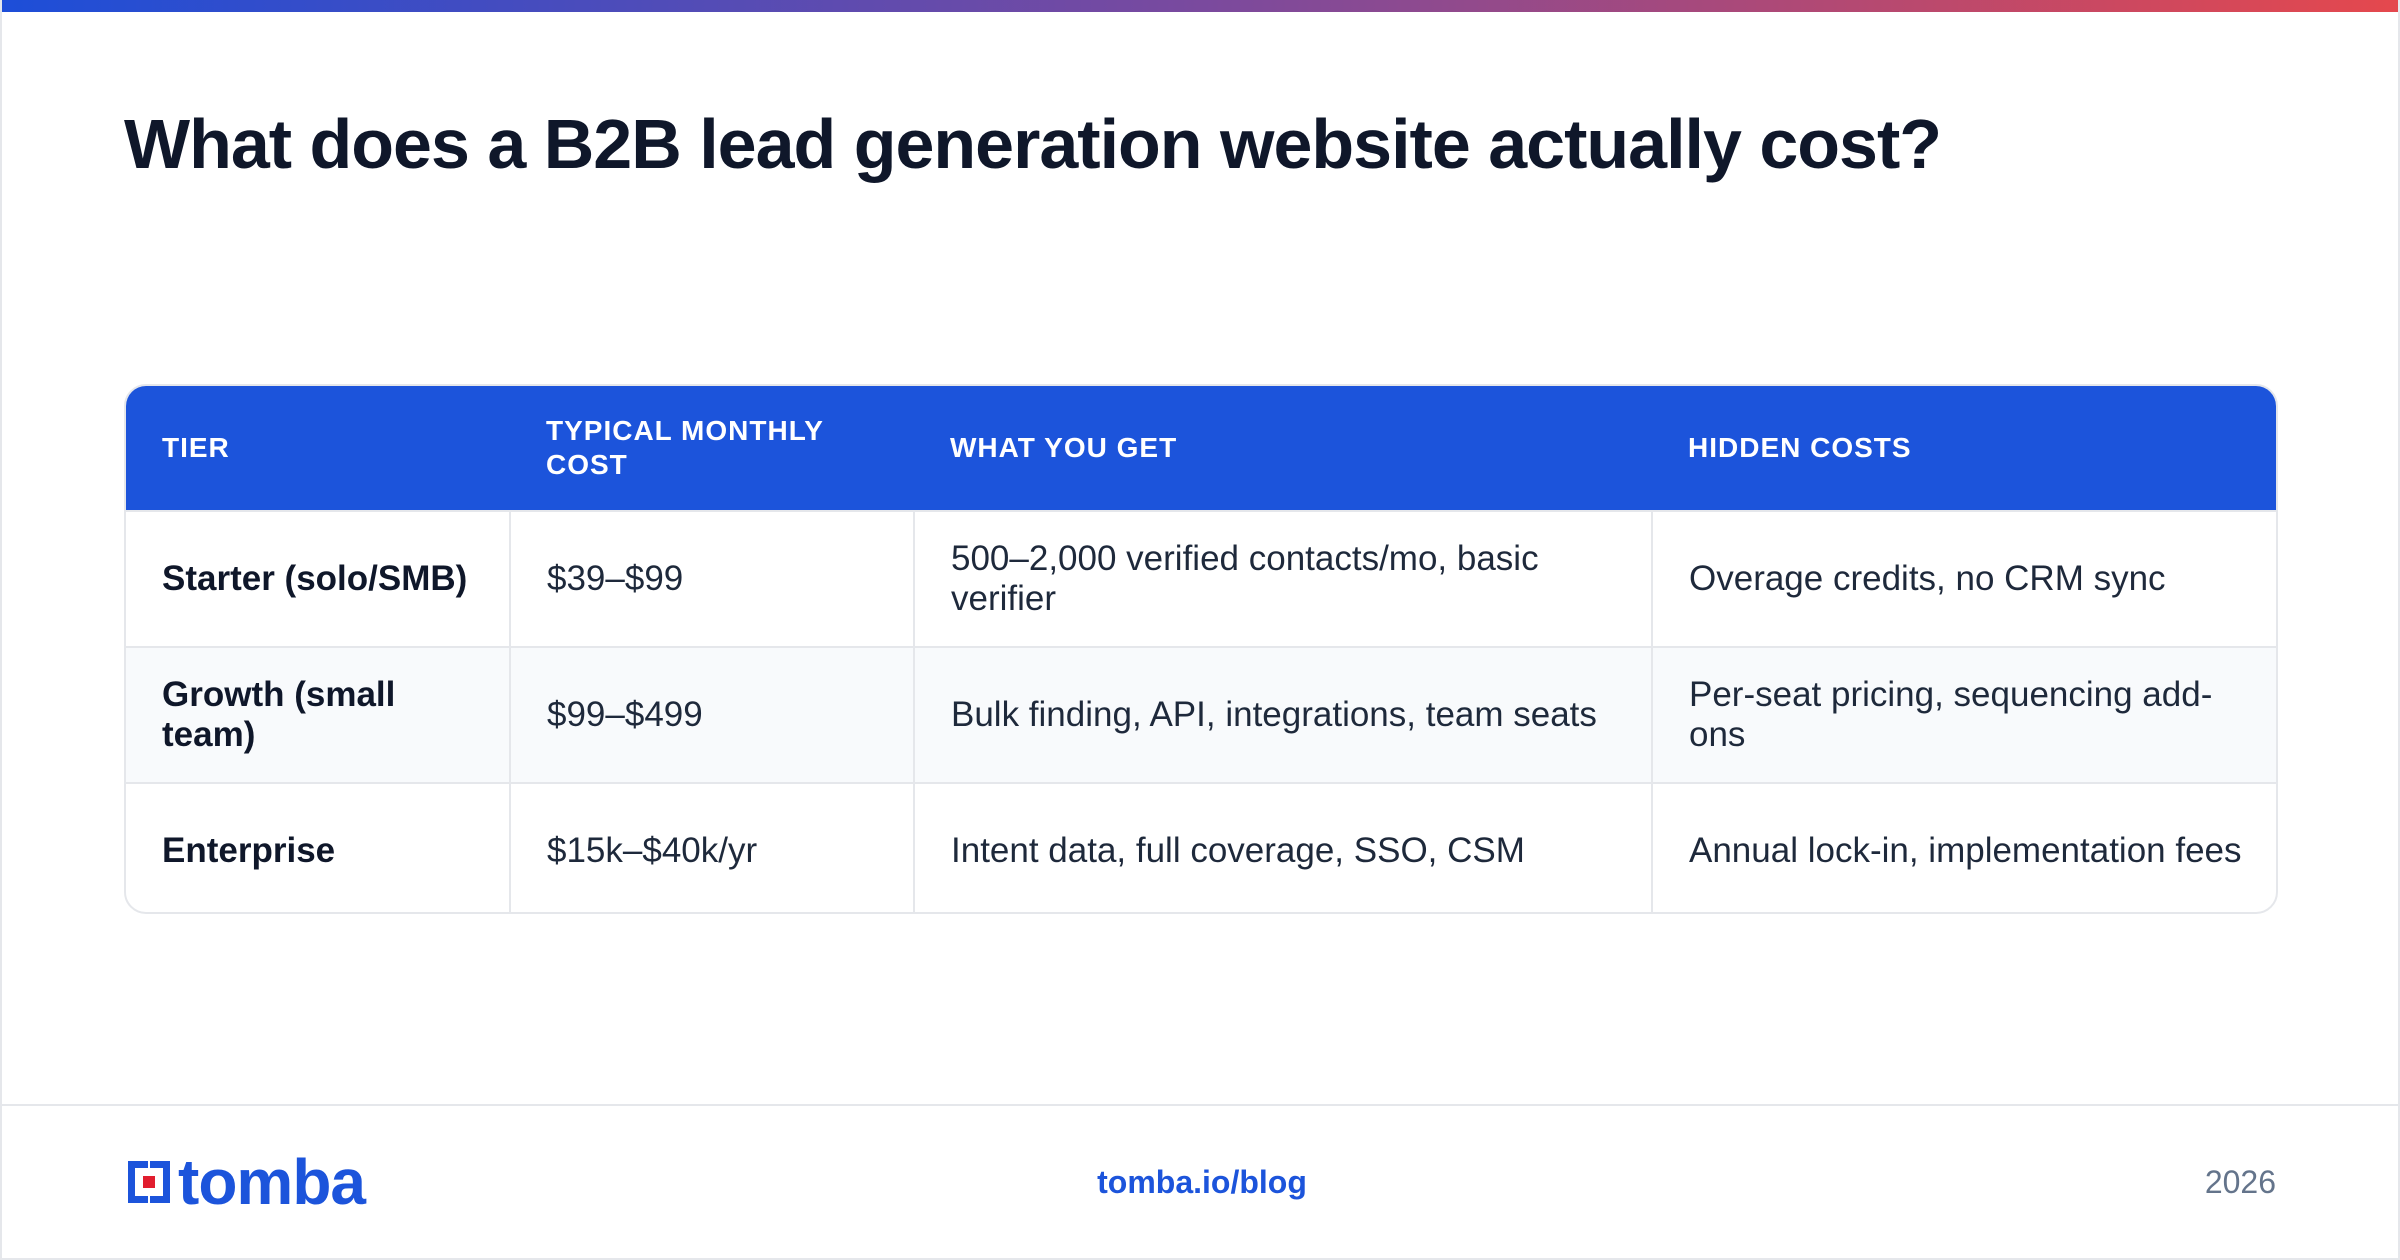 Image resolution: width=2400 pixels, height=1260 pixels. I want to click on tomba-logo-icon, so click(149, 1182).